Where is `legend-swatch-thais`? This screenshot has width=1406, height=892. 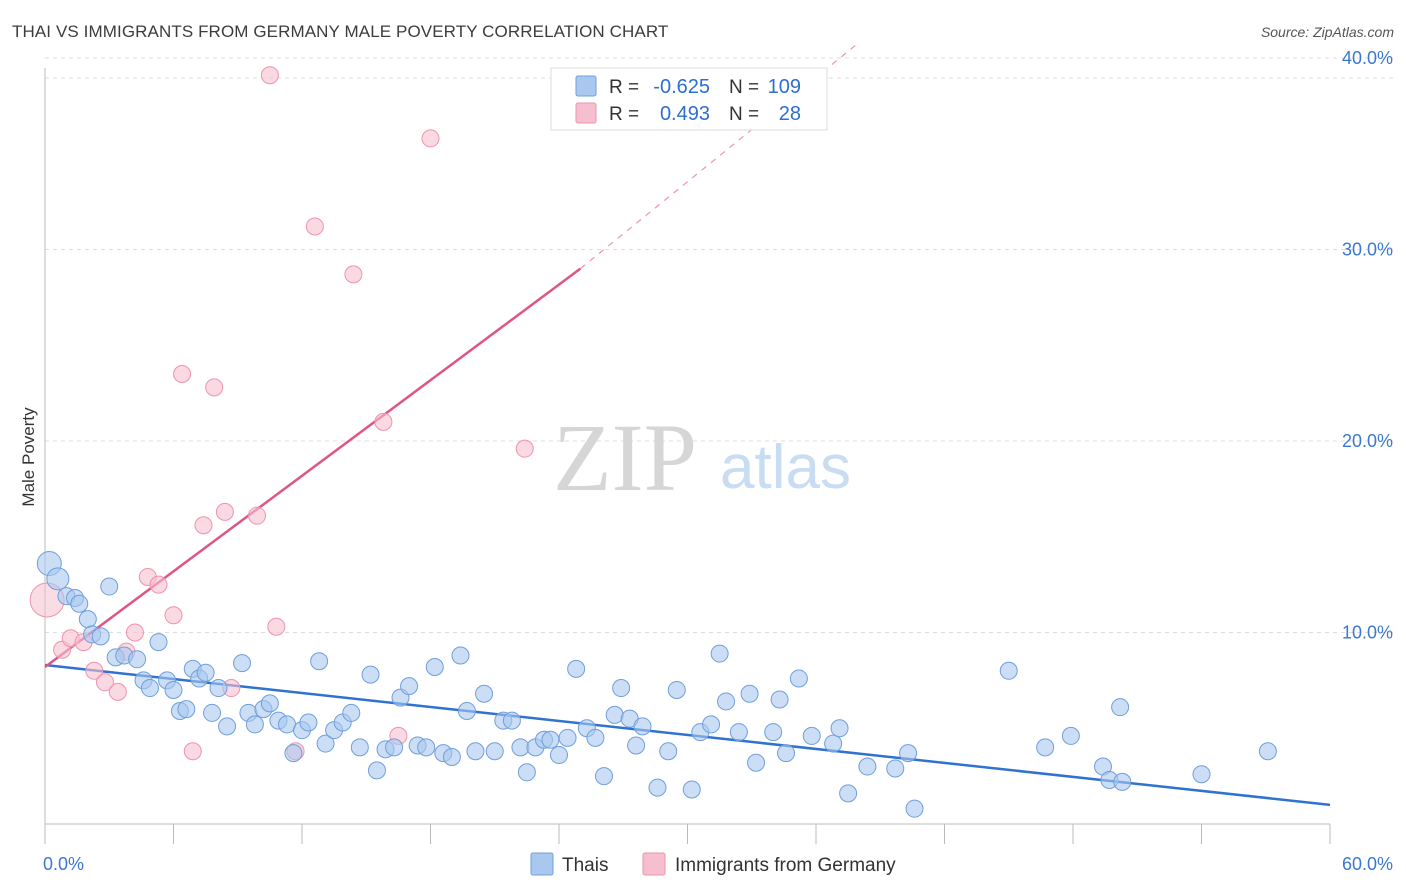
legend-swatch-thais is located at coordinates (586, 86).